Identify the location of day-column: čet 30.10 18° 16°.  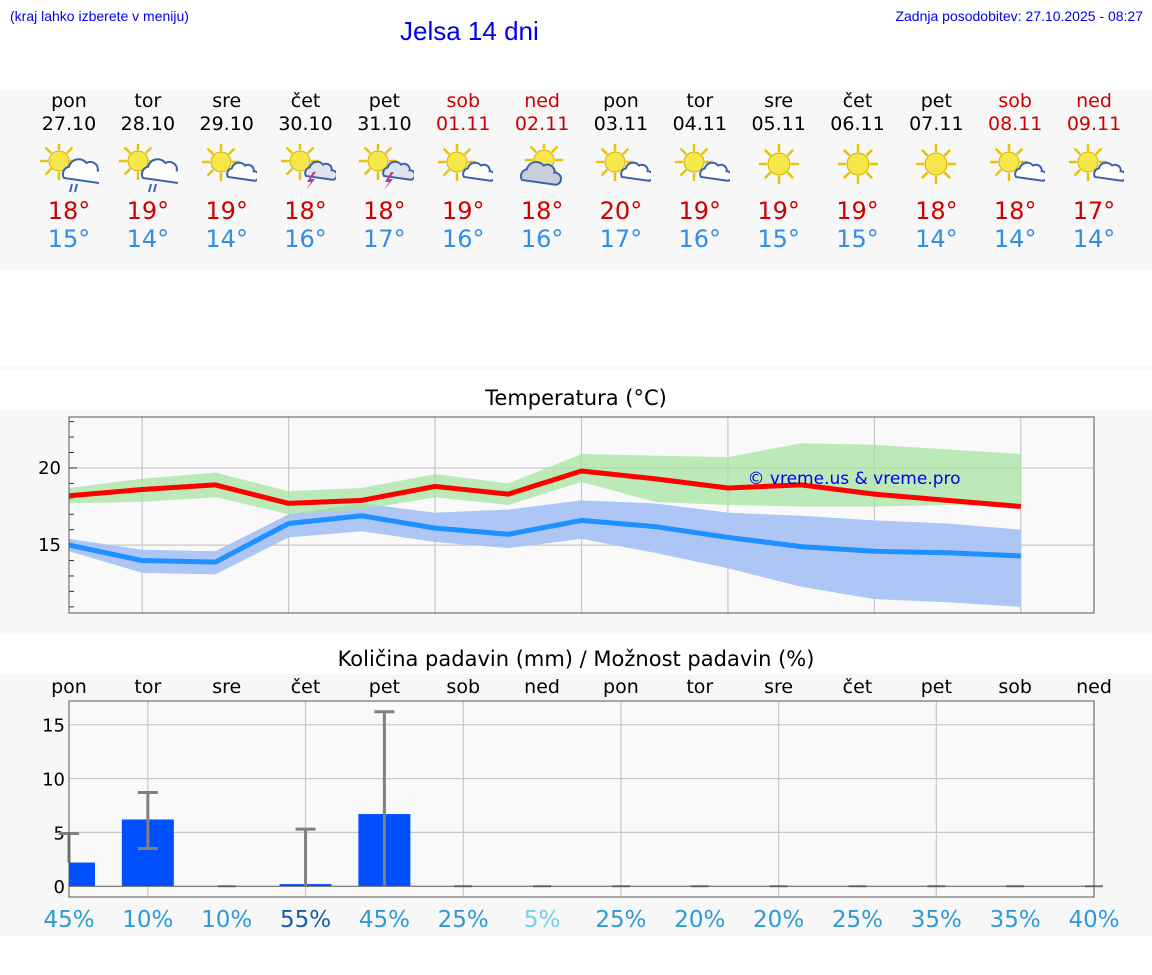
(306, 172).